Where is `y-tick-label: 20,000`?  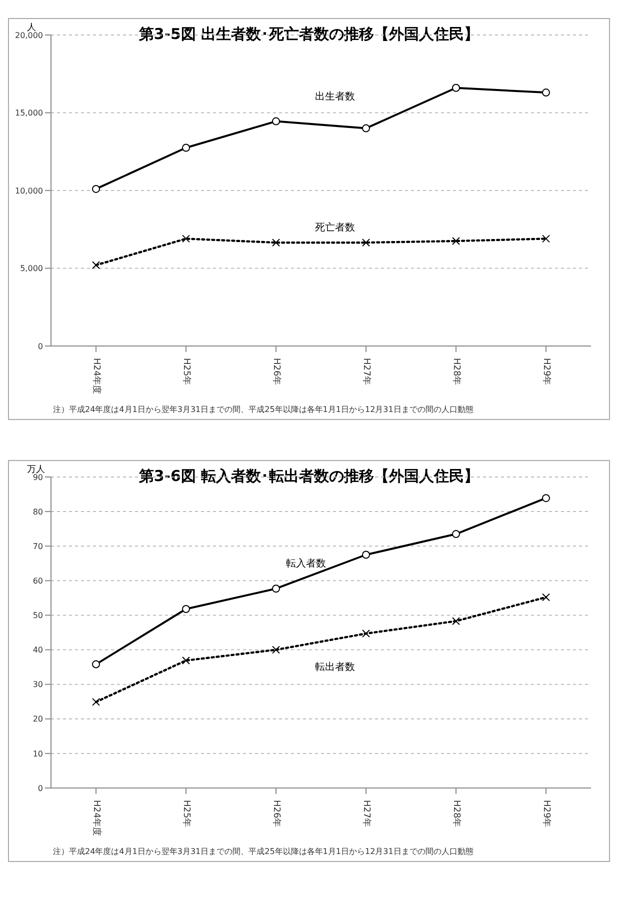
y-tick-label: 20,000 is located at coordinates (29, 35).